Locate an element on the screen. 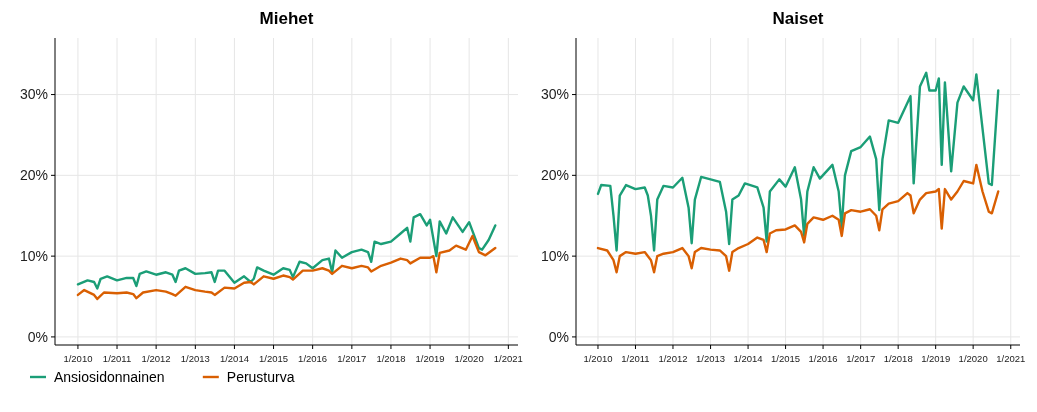  legend-label: Ansiosidonnainen is located at coordinates (109, 376).